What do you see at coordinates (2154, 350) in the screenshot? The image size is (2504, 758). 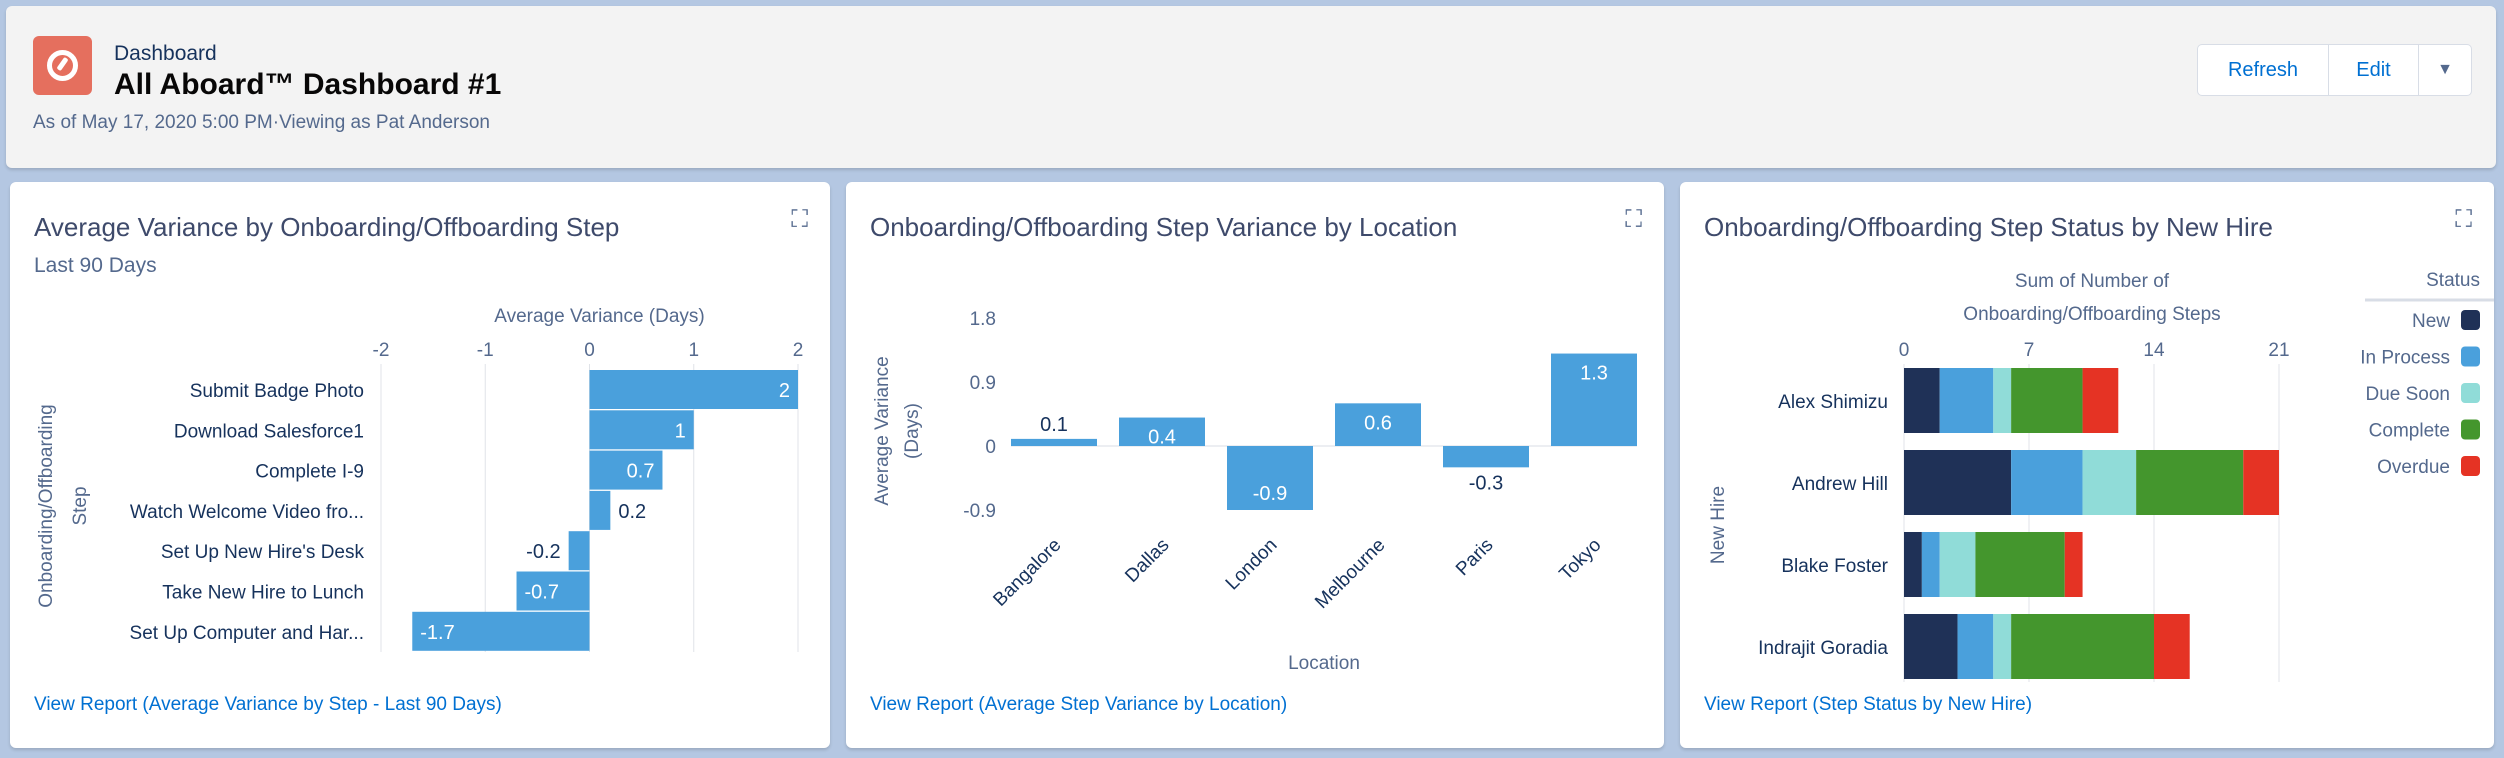 I see `x-tick-label: 14` at bounding box center [2154, 350].